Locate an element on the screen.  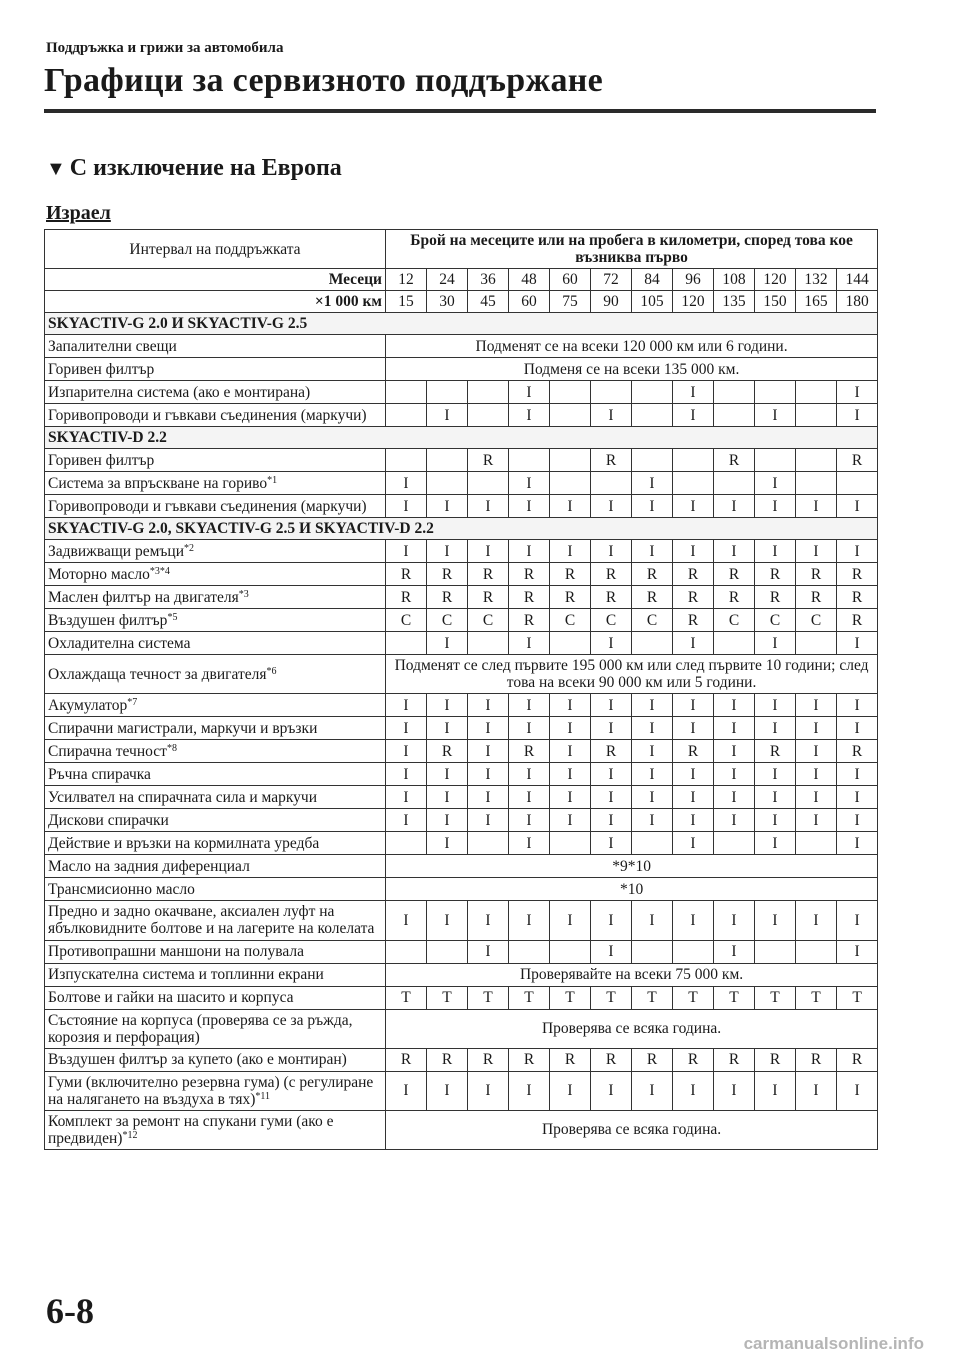
month-cell: 132 is located at coordinates (816, 280).